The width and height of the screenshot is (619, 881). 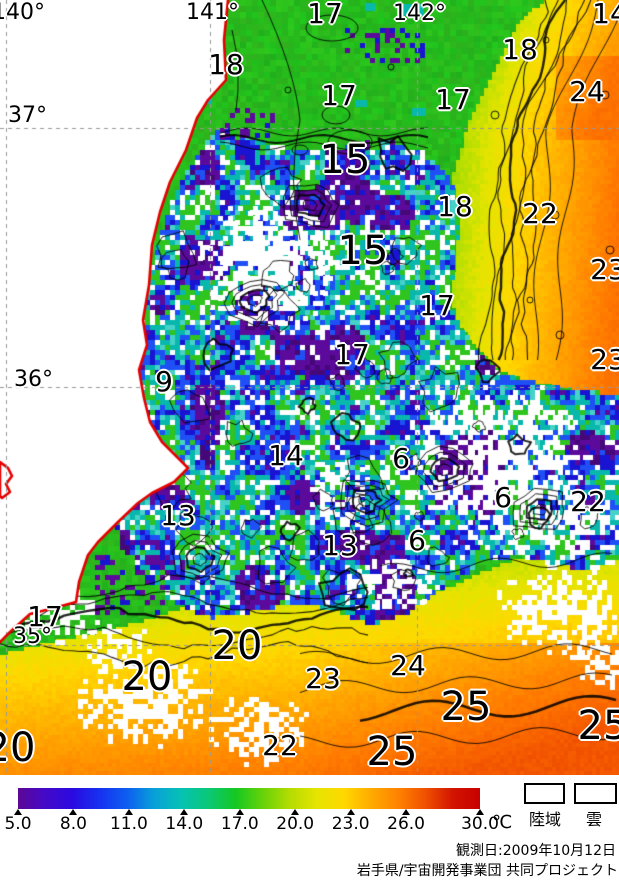 What do you see at coordinates (350, 824) in the screenshot?
I see `scale-tick-label: 23.0` at bounding box center [350, 824].